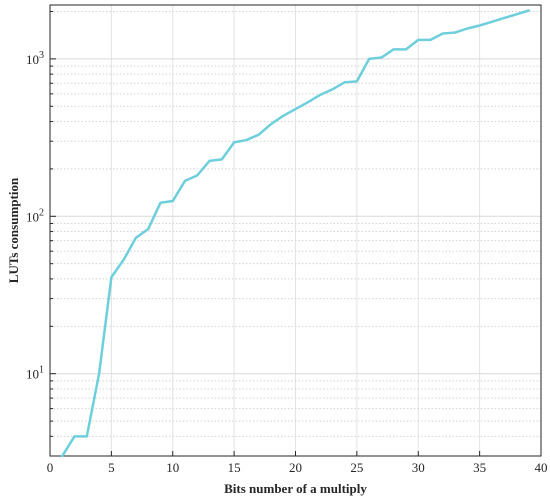 This screenshot has width=550, height=500. I want to click on y-tick-label: 10³, so click(35, 58).